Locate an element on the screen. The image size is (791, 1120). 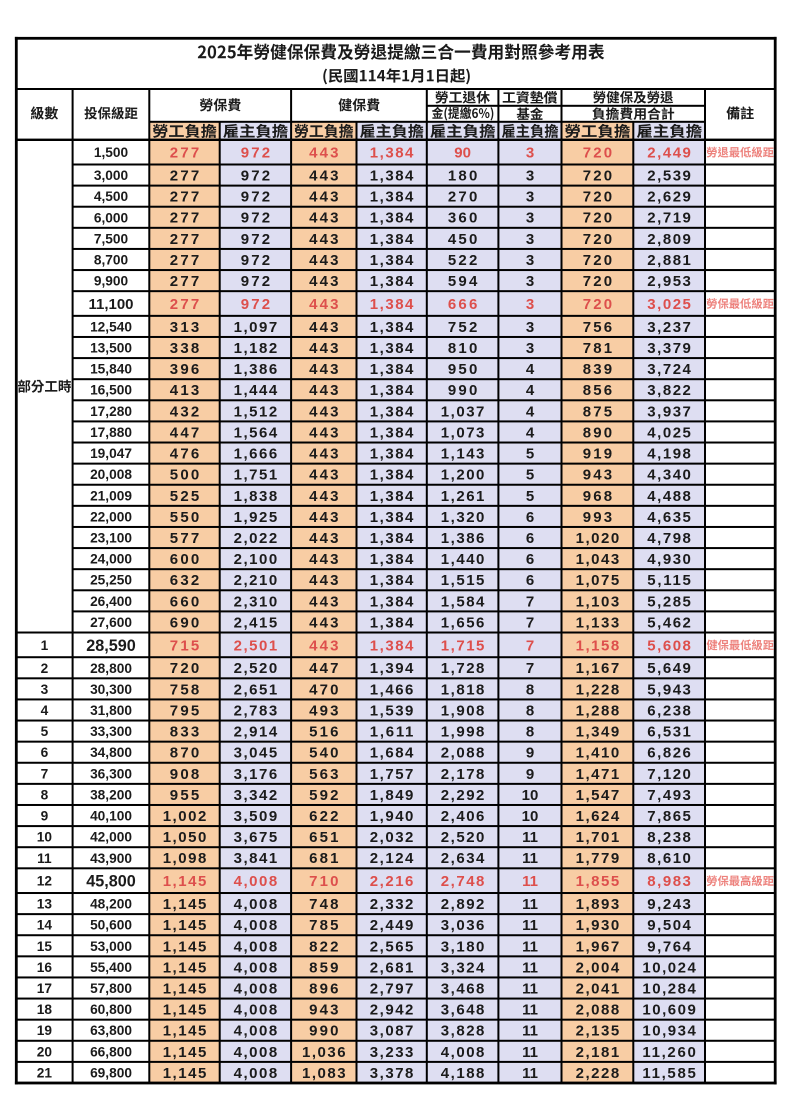
svg-text: 955 is located at coordinates (184, 795).